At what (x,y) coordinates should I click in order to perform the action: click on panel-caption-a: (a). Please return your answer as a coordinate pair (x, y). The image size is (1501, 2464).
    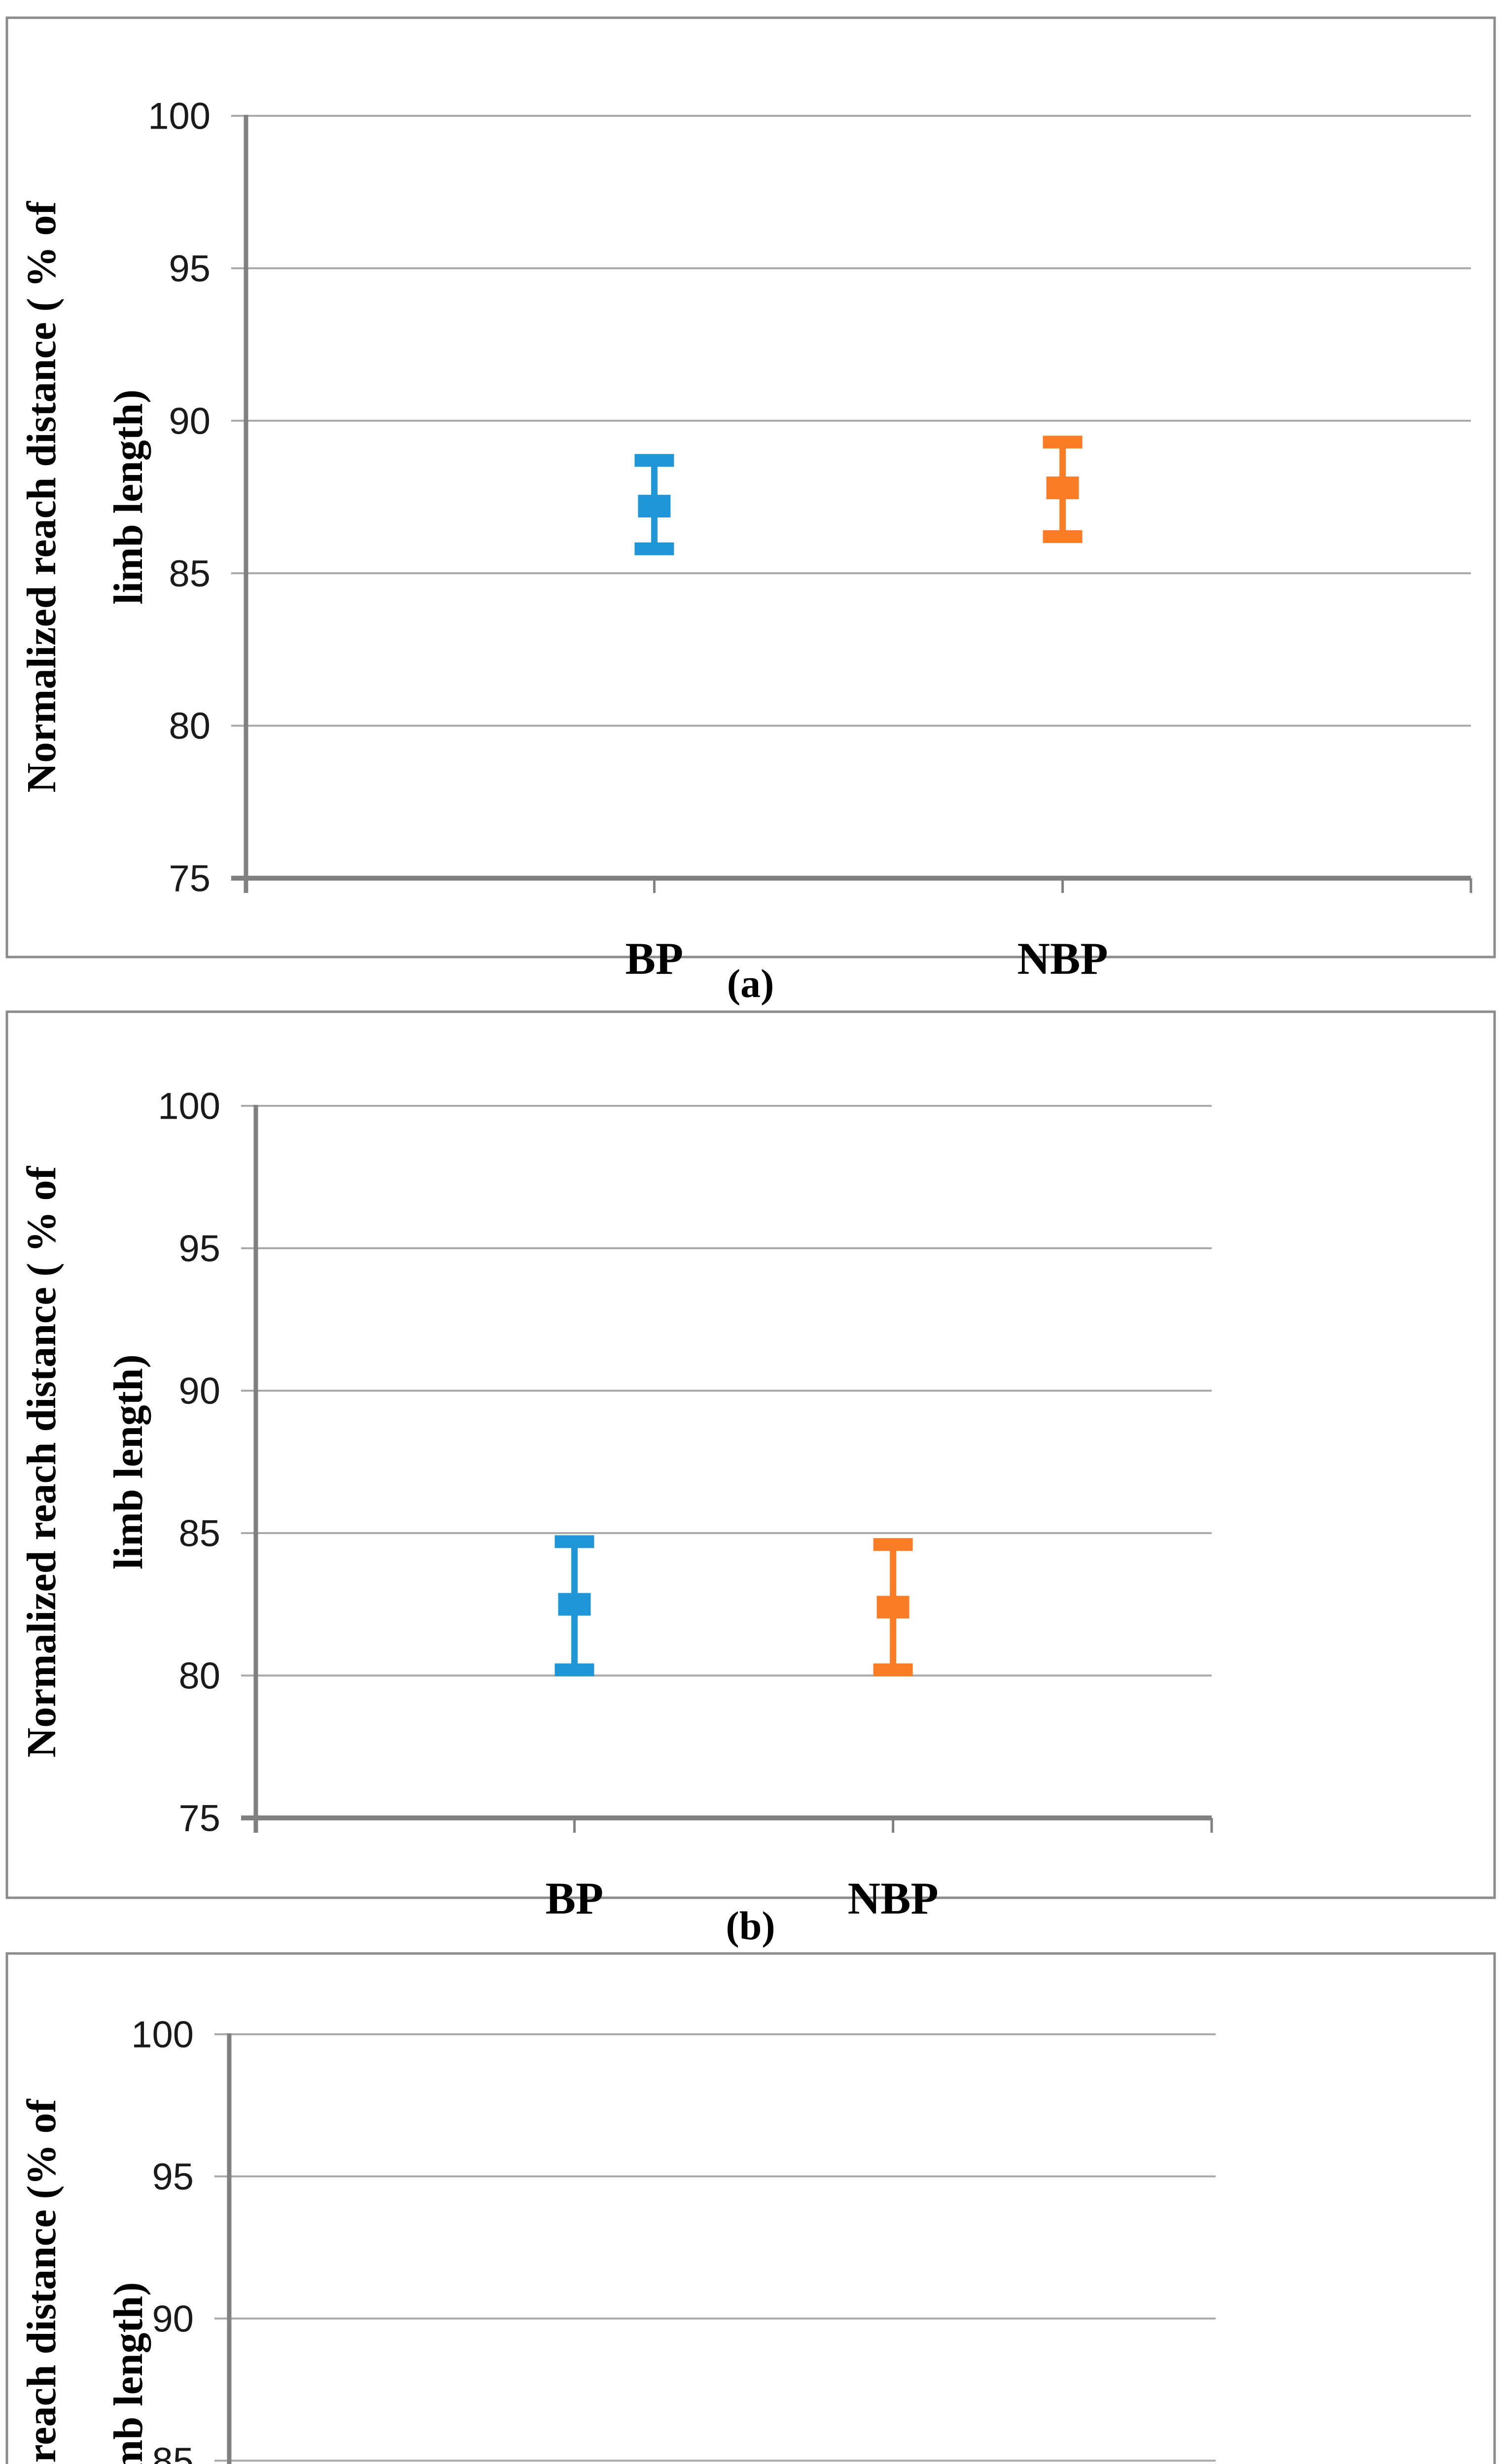
    Looking at the image, I should click on (750, 983).